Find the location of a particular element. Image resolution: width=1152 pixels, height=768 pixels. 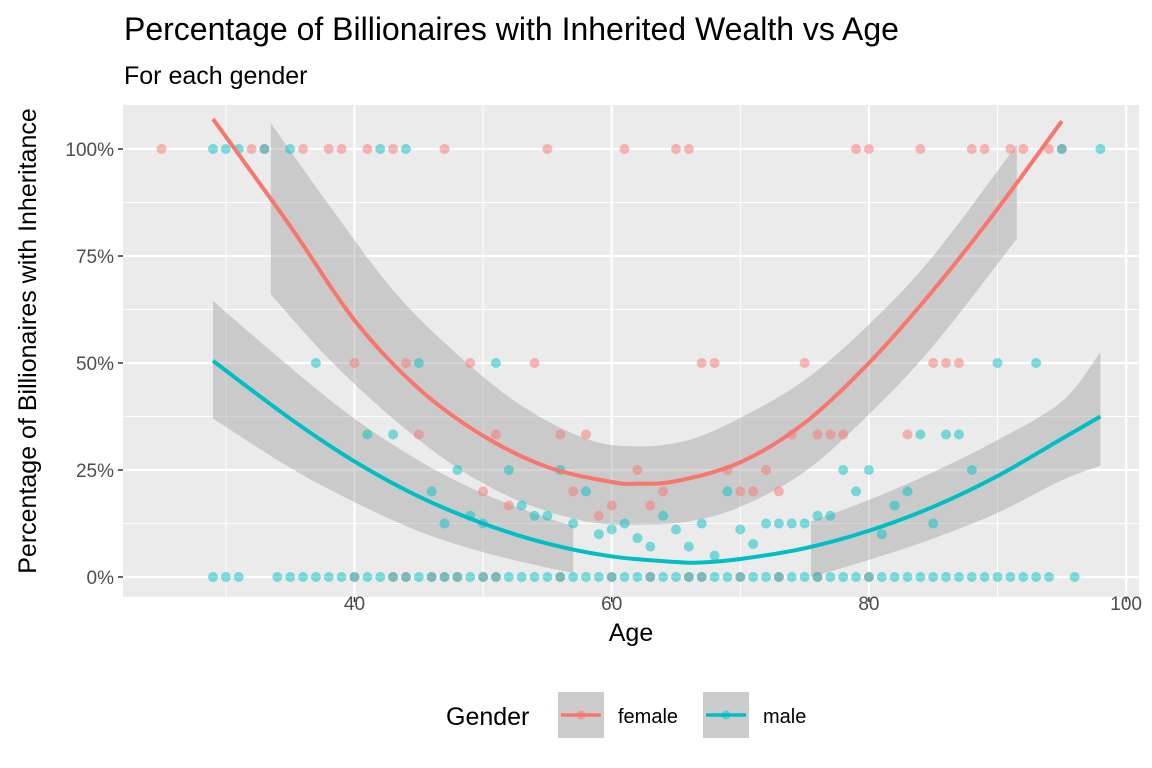

x-axis-ticks: 40 60 80 100 is located at coordinates (743, 604).